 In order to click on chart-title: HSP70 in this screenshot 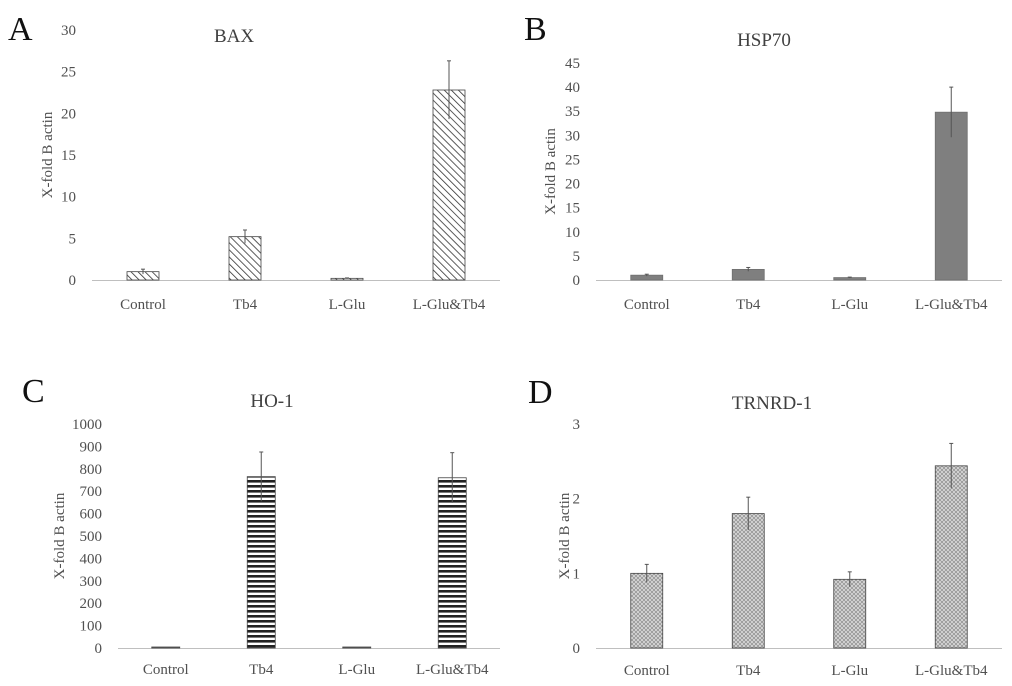, I will do `click(764, 40)`.